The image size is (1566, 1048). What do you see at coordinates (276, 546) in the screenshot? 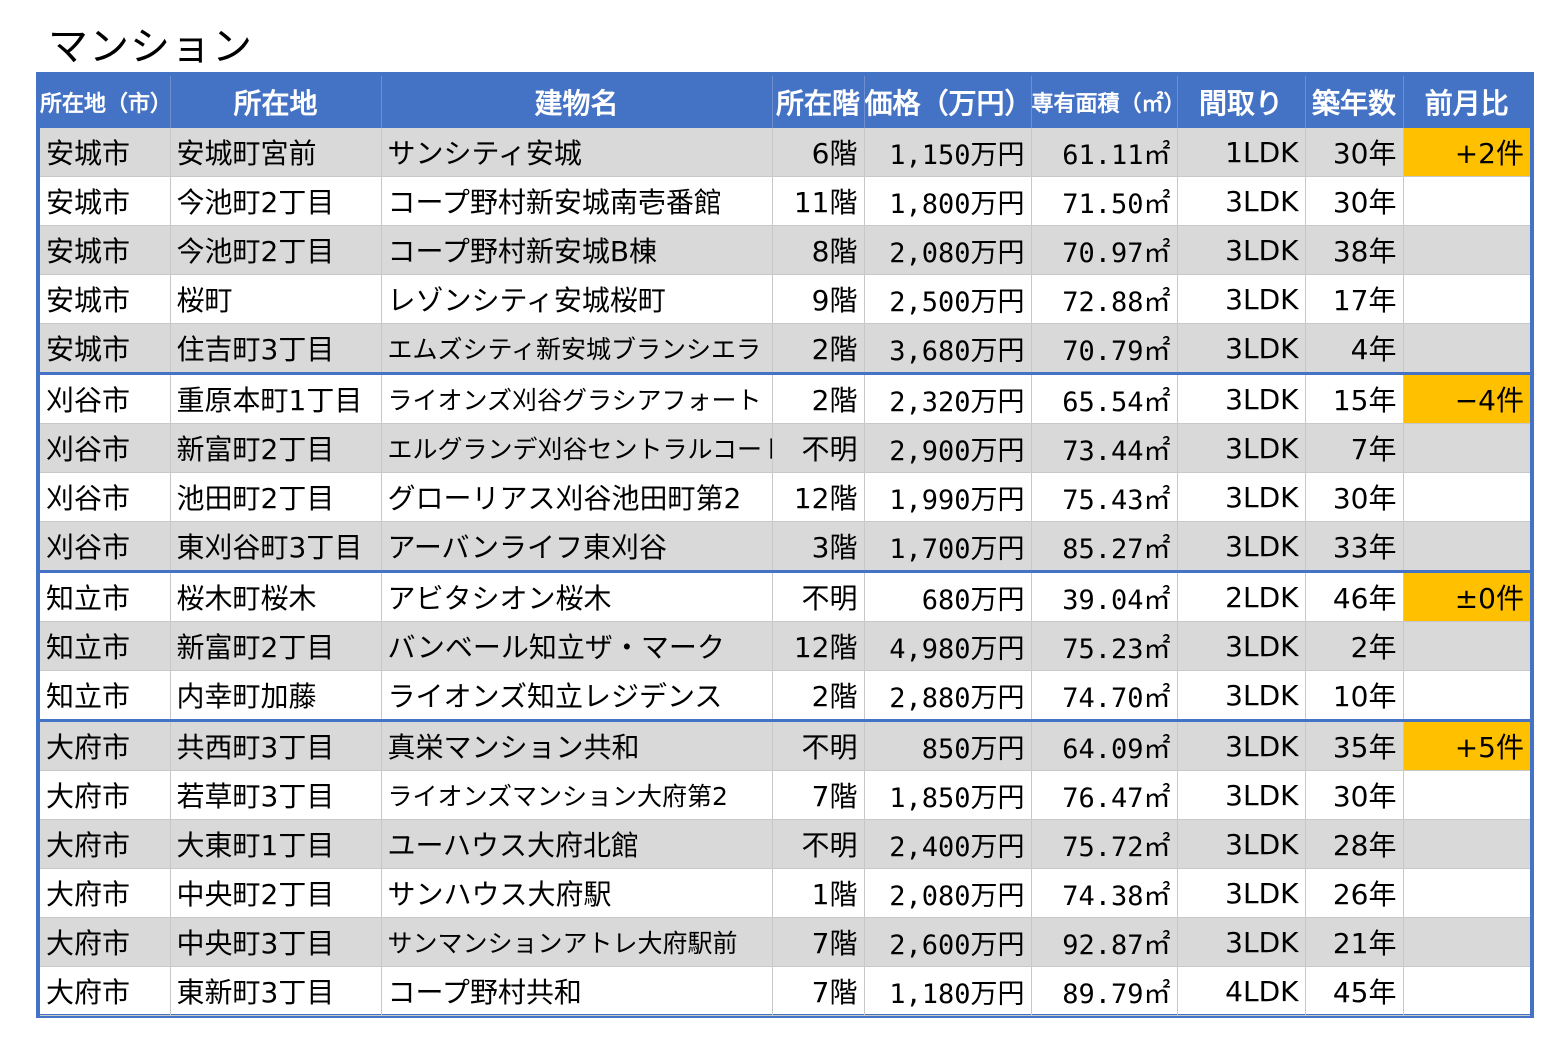
I see `cell-address: 東刈谷町3丁目` at bounding box center [276, 546].